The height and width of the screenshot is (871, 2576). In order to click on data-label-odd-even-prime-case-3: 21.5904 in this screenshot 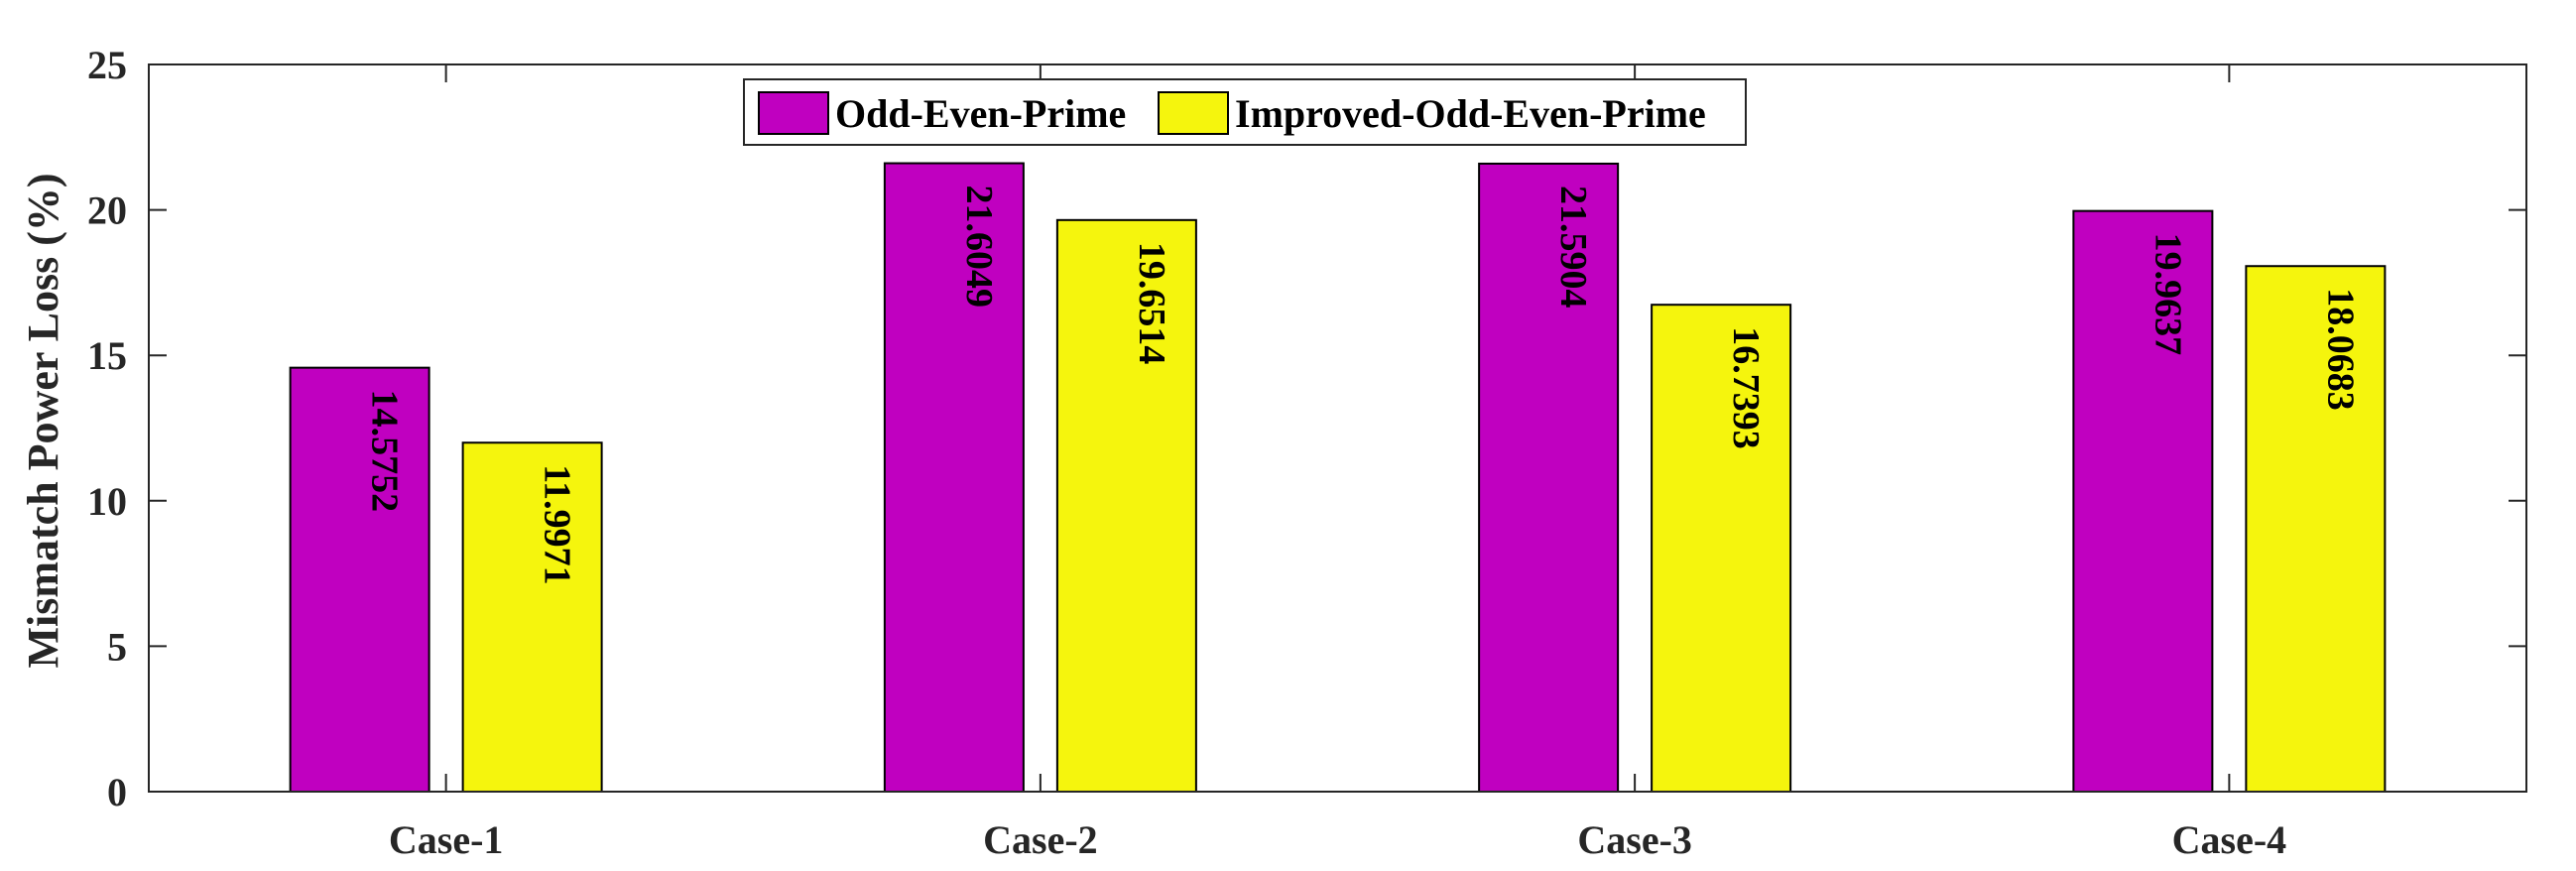, I will do `click(1573, 247)`.